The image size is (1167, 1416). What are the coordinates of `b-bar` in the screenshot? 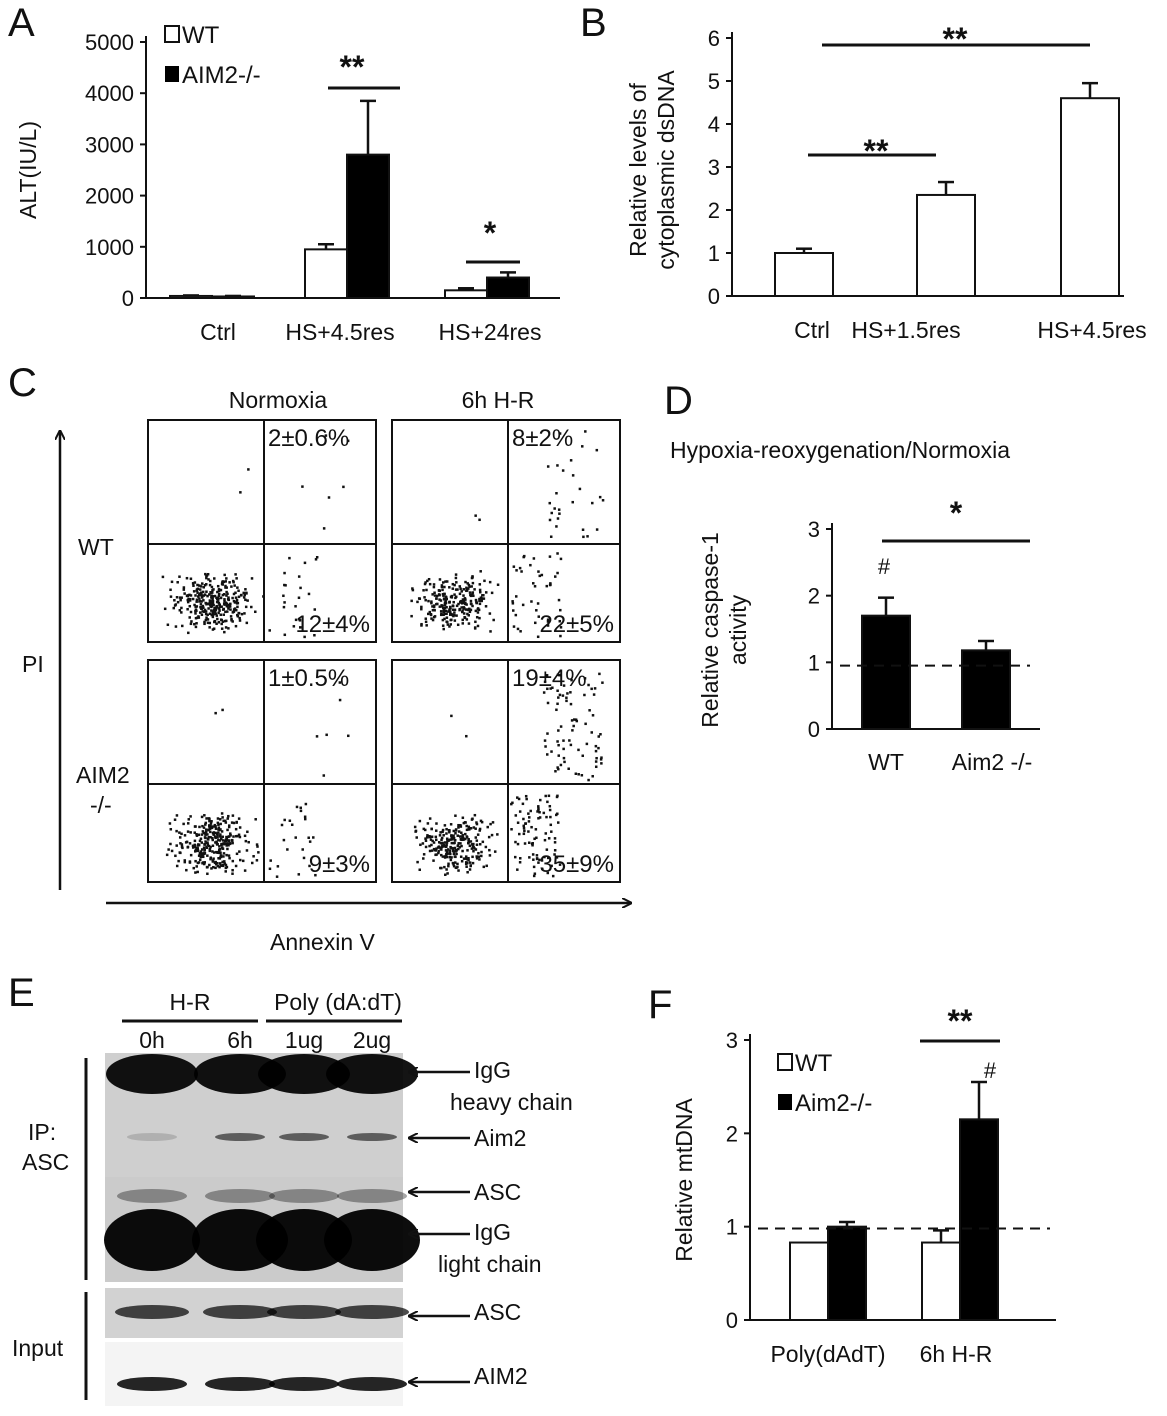 It's located at (1090, 197).